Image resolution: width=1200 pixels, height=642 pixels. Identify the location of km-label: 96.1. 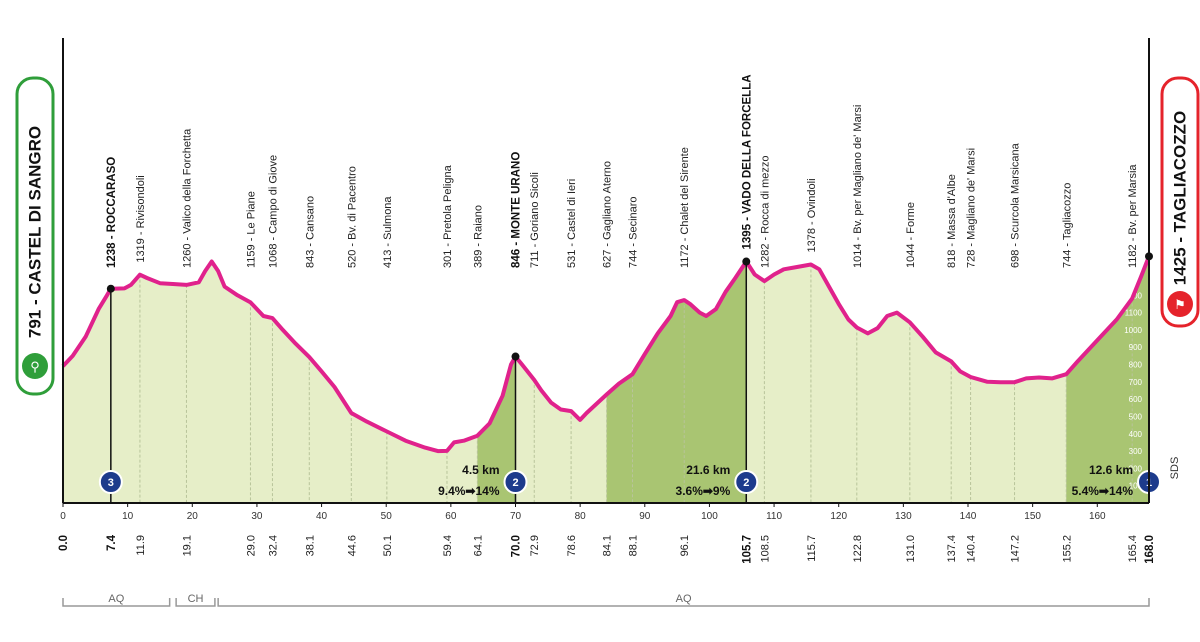
(685, 545).